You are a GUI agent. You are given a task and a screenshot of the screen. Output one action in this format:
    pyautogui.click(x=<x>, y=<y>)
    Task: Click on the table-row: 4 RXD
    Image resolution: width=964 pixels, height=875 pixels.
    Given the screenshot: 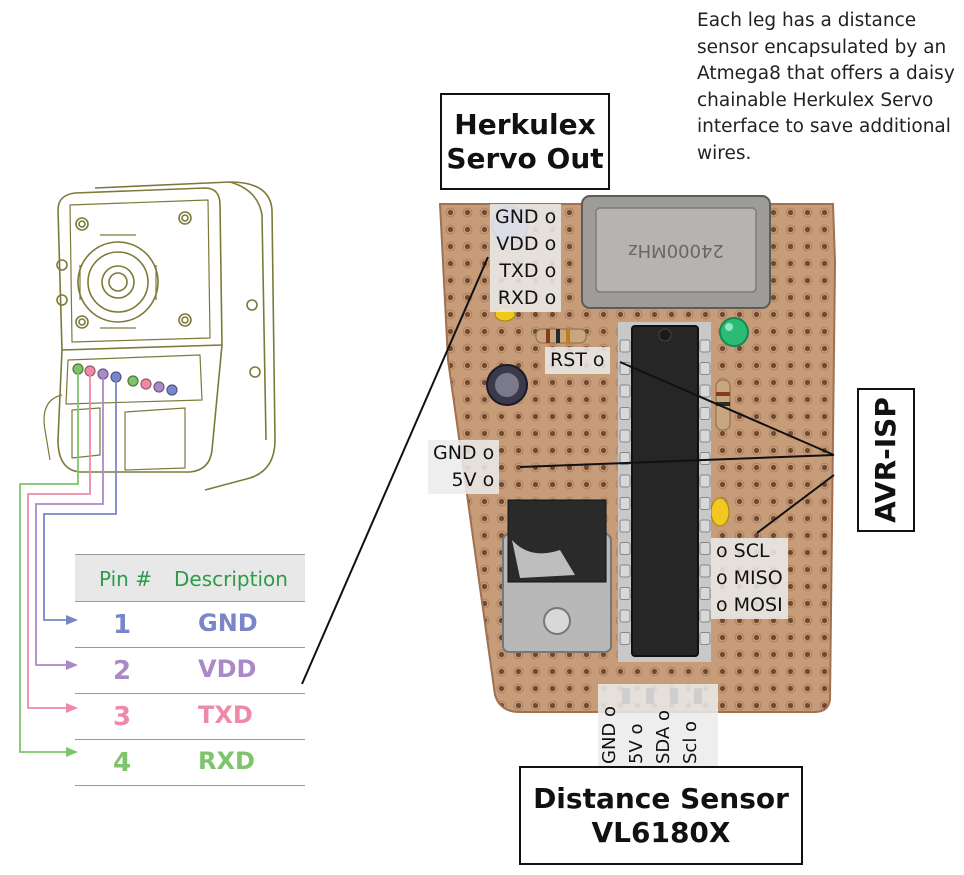 What is the action you would take?
    pyautogui.click(x=190, y=763)
    